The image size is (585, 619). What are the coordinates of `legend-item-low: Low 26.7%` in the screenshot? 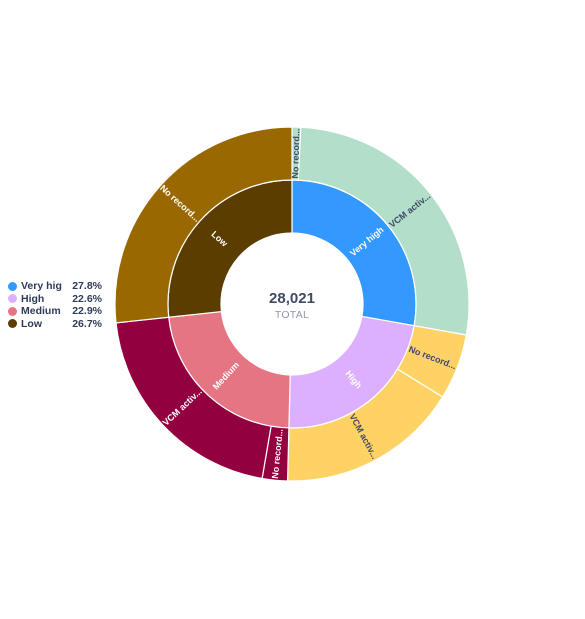 It's located at (55, 324).